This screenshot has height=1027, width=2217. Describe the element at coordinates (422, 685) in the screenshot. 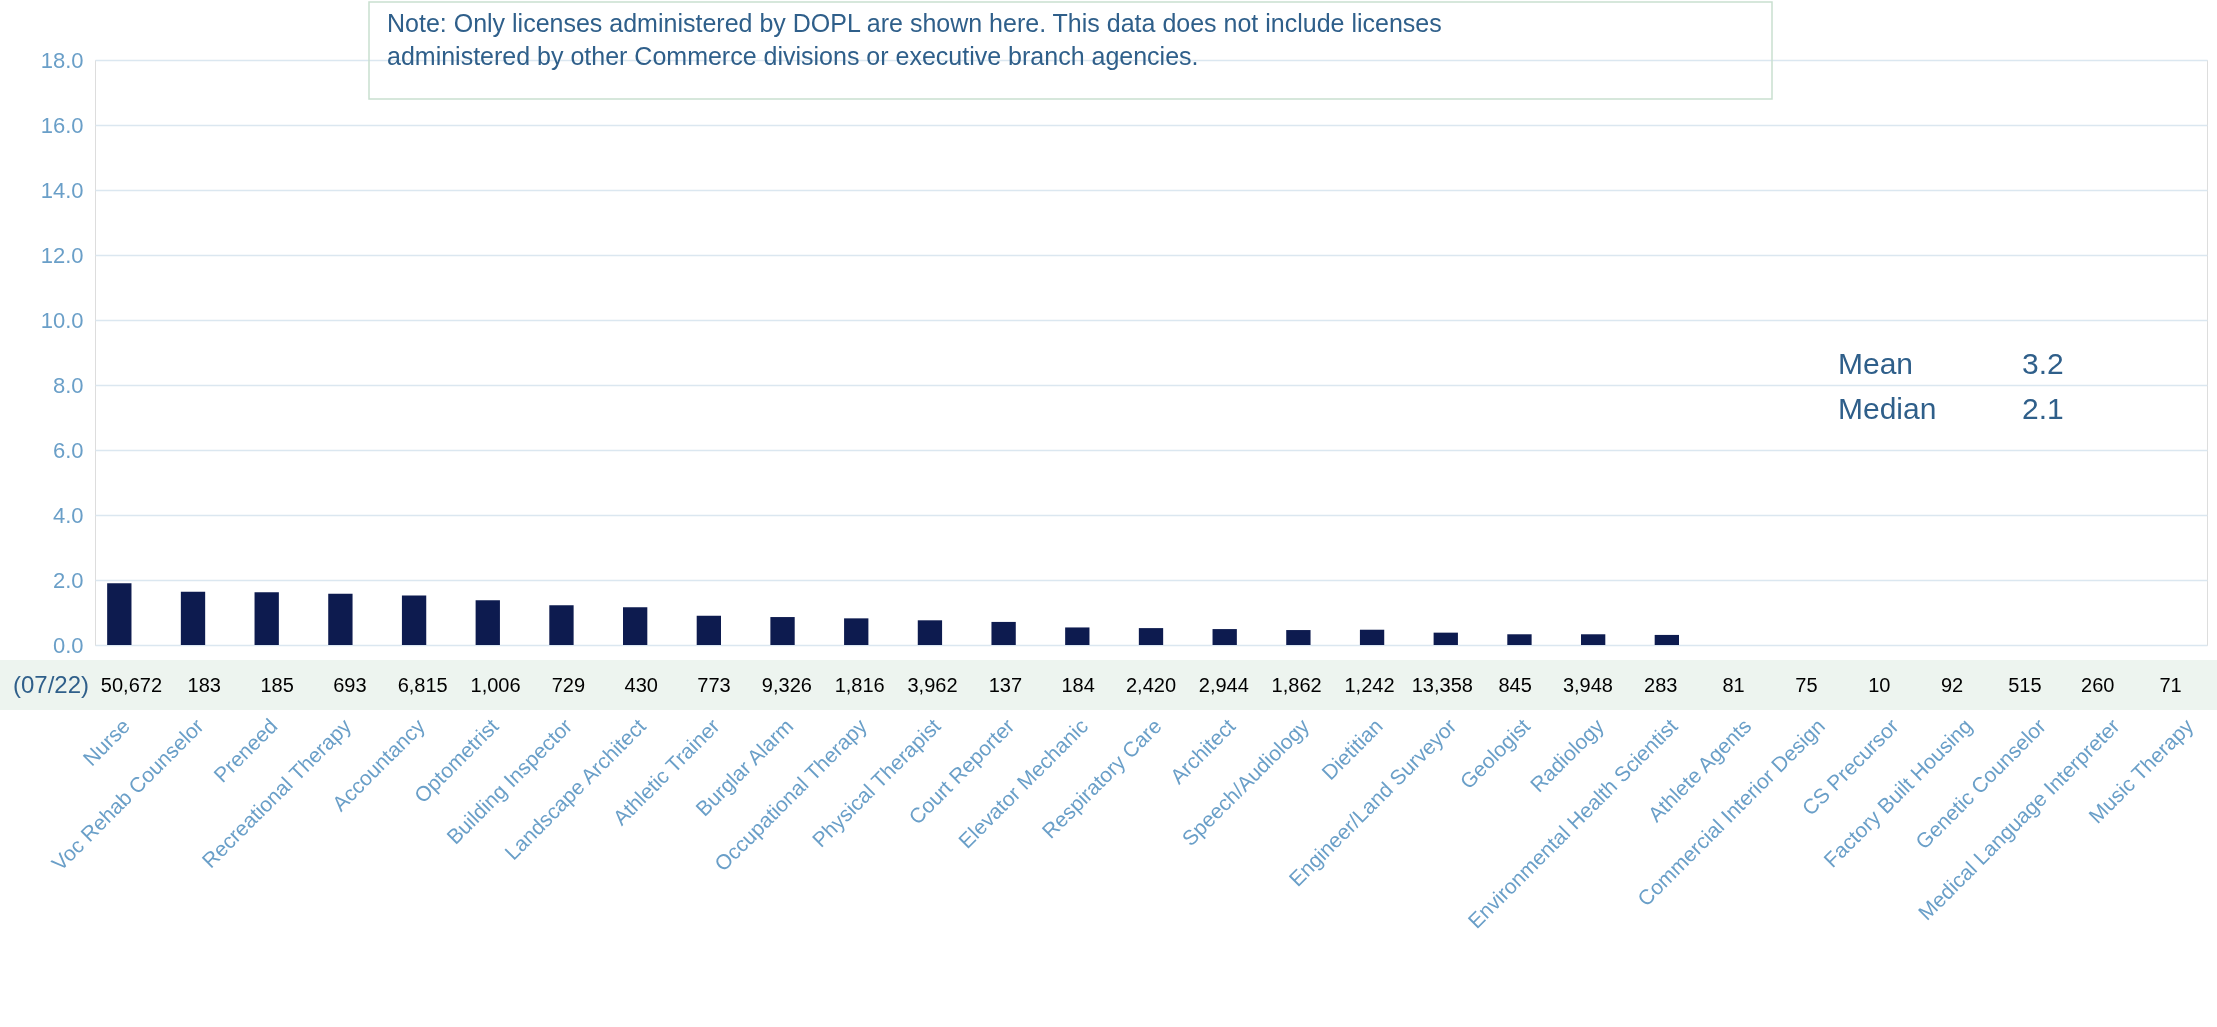

I see `text: 6,815` at that location.